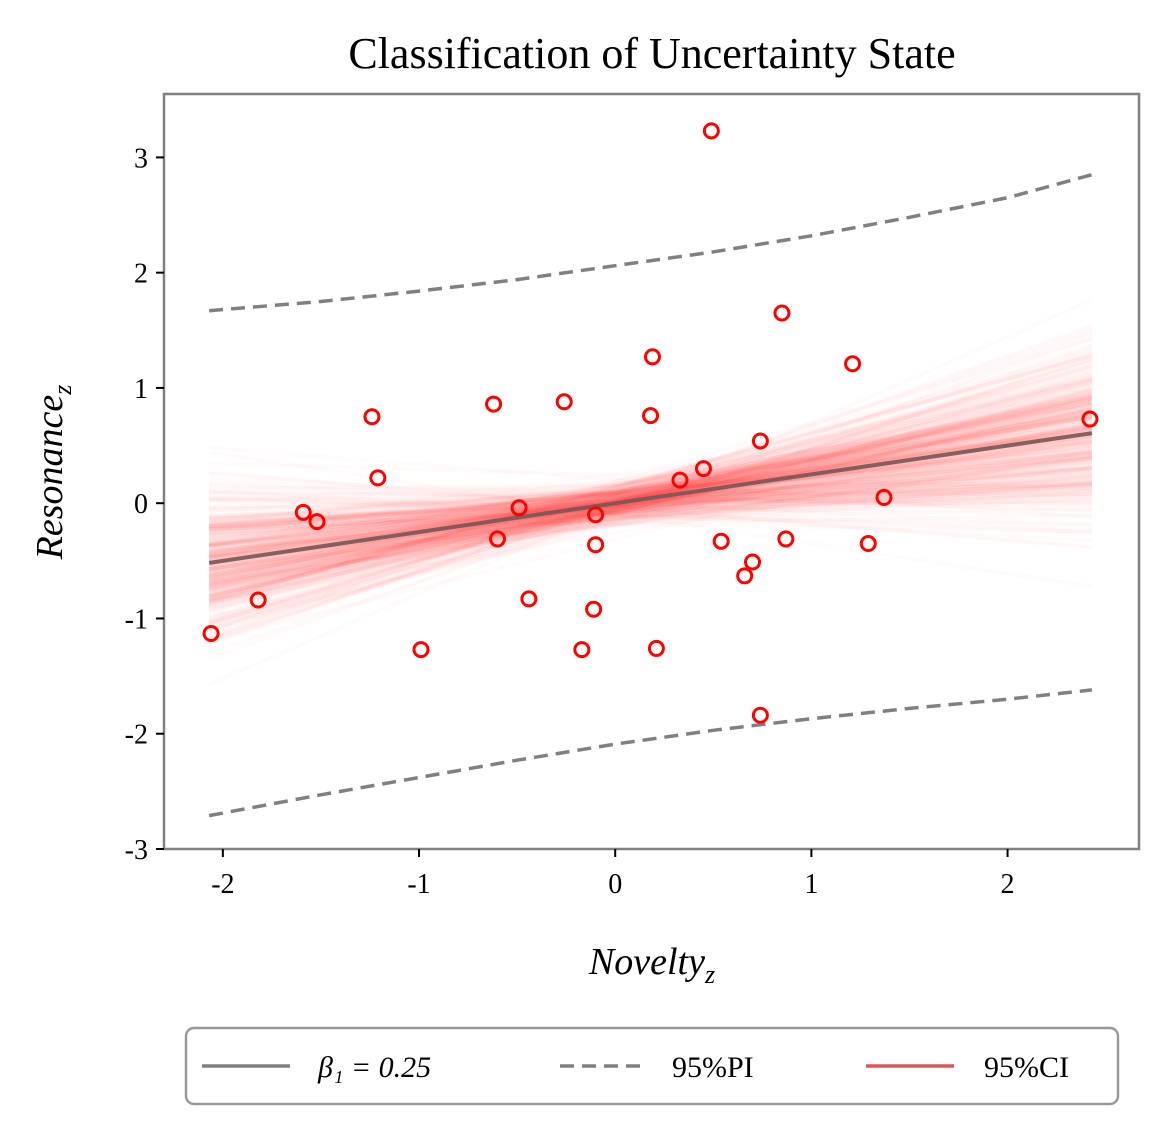 The image size is (1170, 1139). What do you see at coordinates (136, 850) in the screenshot?
I see `y-tick-label: -3` at bounding box center [136, 850].